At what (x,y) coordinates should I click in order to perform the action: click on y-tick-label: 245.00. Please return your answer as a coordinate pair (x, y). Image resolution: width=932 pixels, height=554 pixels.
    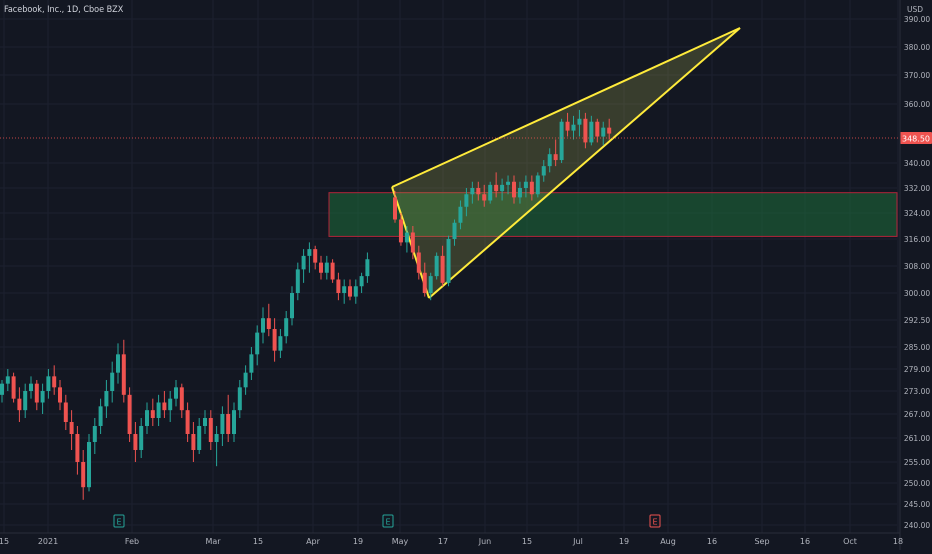
    Looking at the image, I should click on (917, 504).